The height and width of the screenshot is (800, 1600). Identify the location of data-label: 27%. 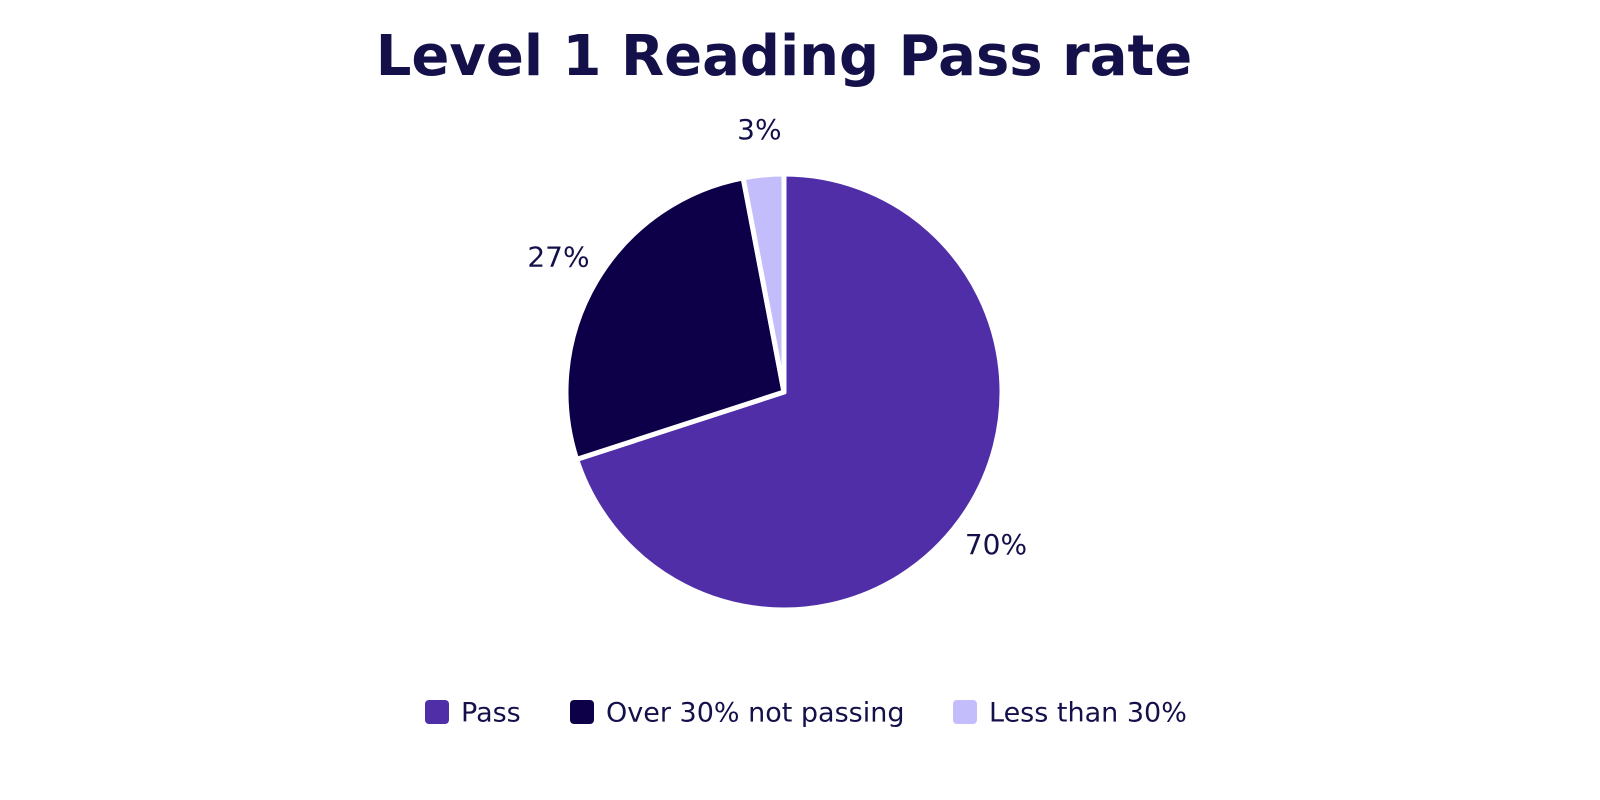
(558, 257).